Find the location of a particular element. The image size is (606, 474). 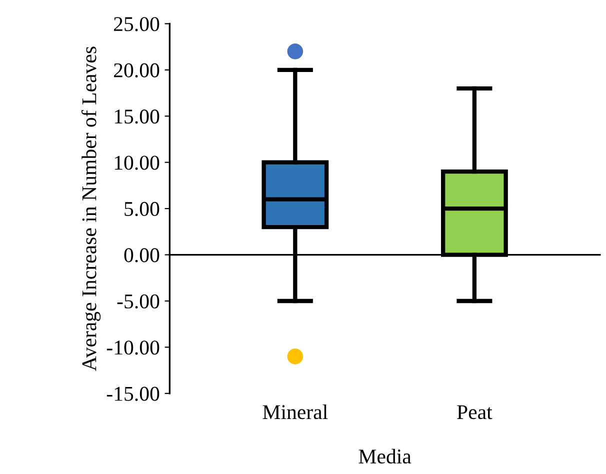

y-tick-label: 20.00 is located at coordinates (137, 70).